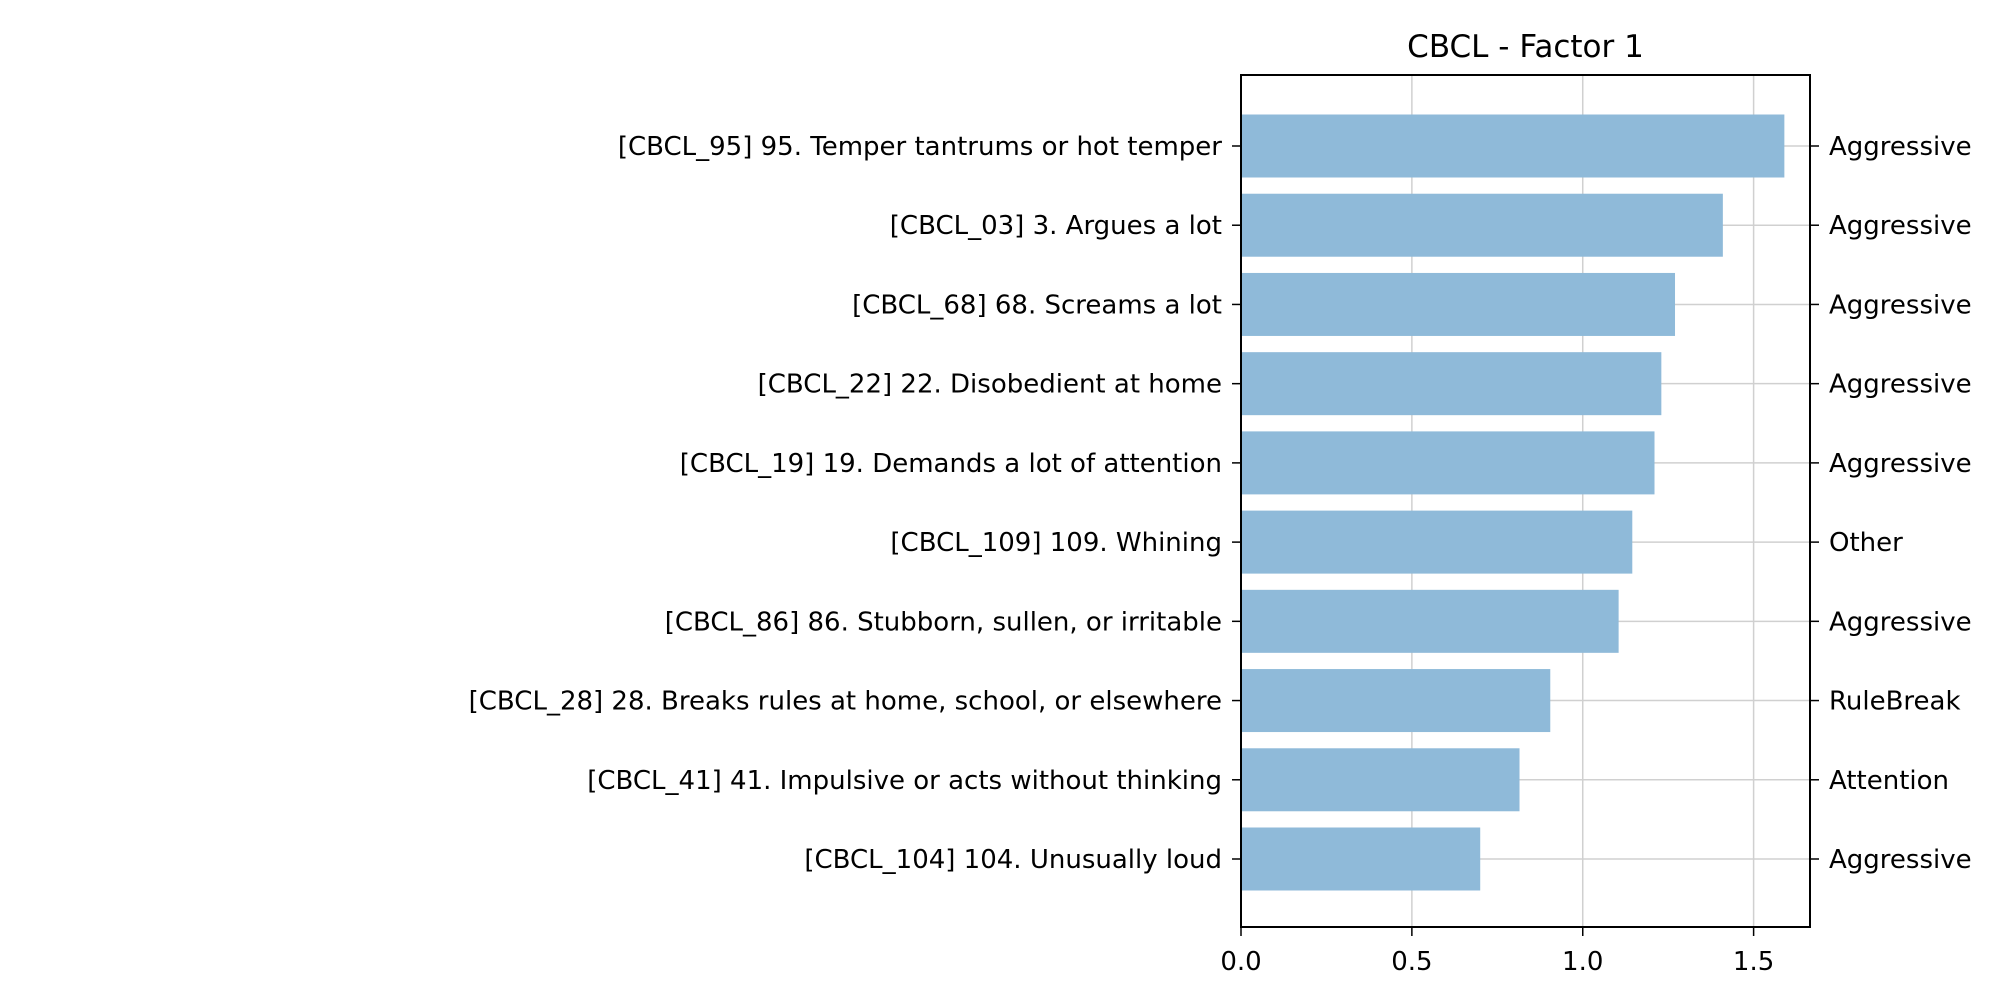 This screenshot has height=1005, width=2000. I want to click on x-tick-label: 0.0, so click(1240, 962).